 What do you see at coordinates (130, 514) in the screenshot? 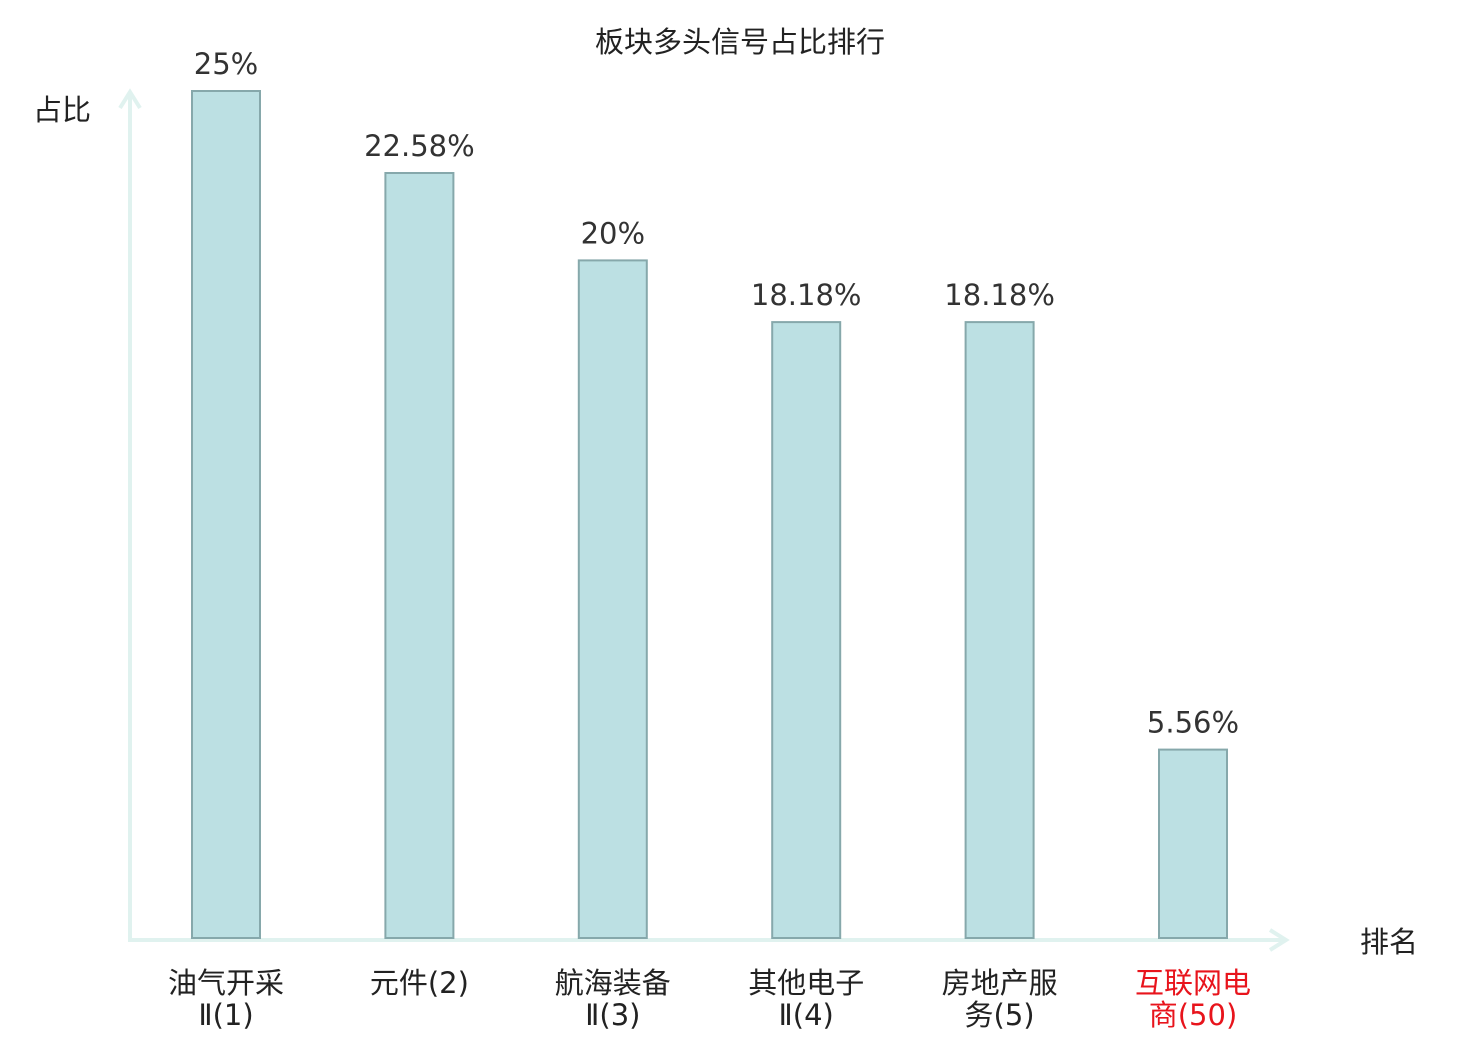
I see `y-axis` at bounding box center [130, 514].